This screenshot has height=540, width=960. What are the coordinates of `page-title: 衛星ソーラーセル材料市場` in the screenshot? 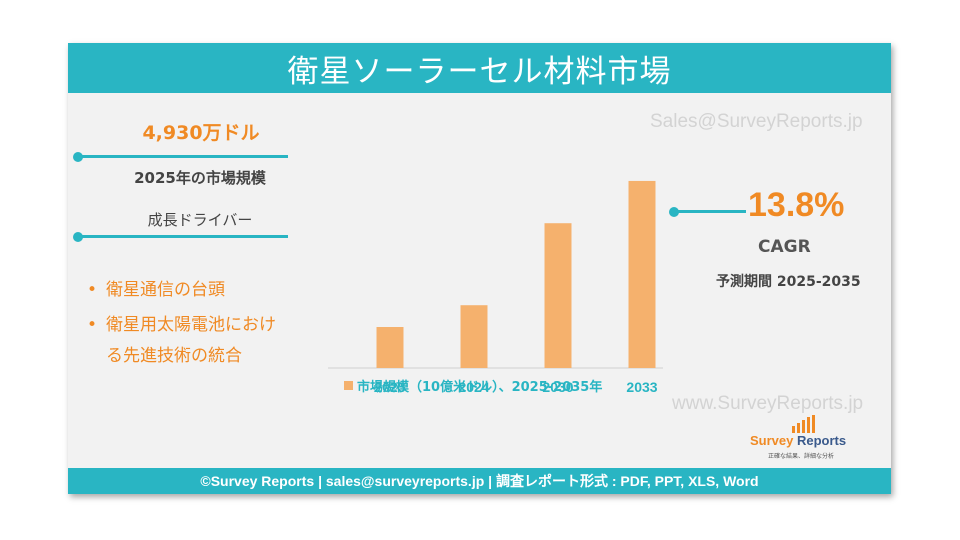 It's located at (479, 71).